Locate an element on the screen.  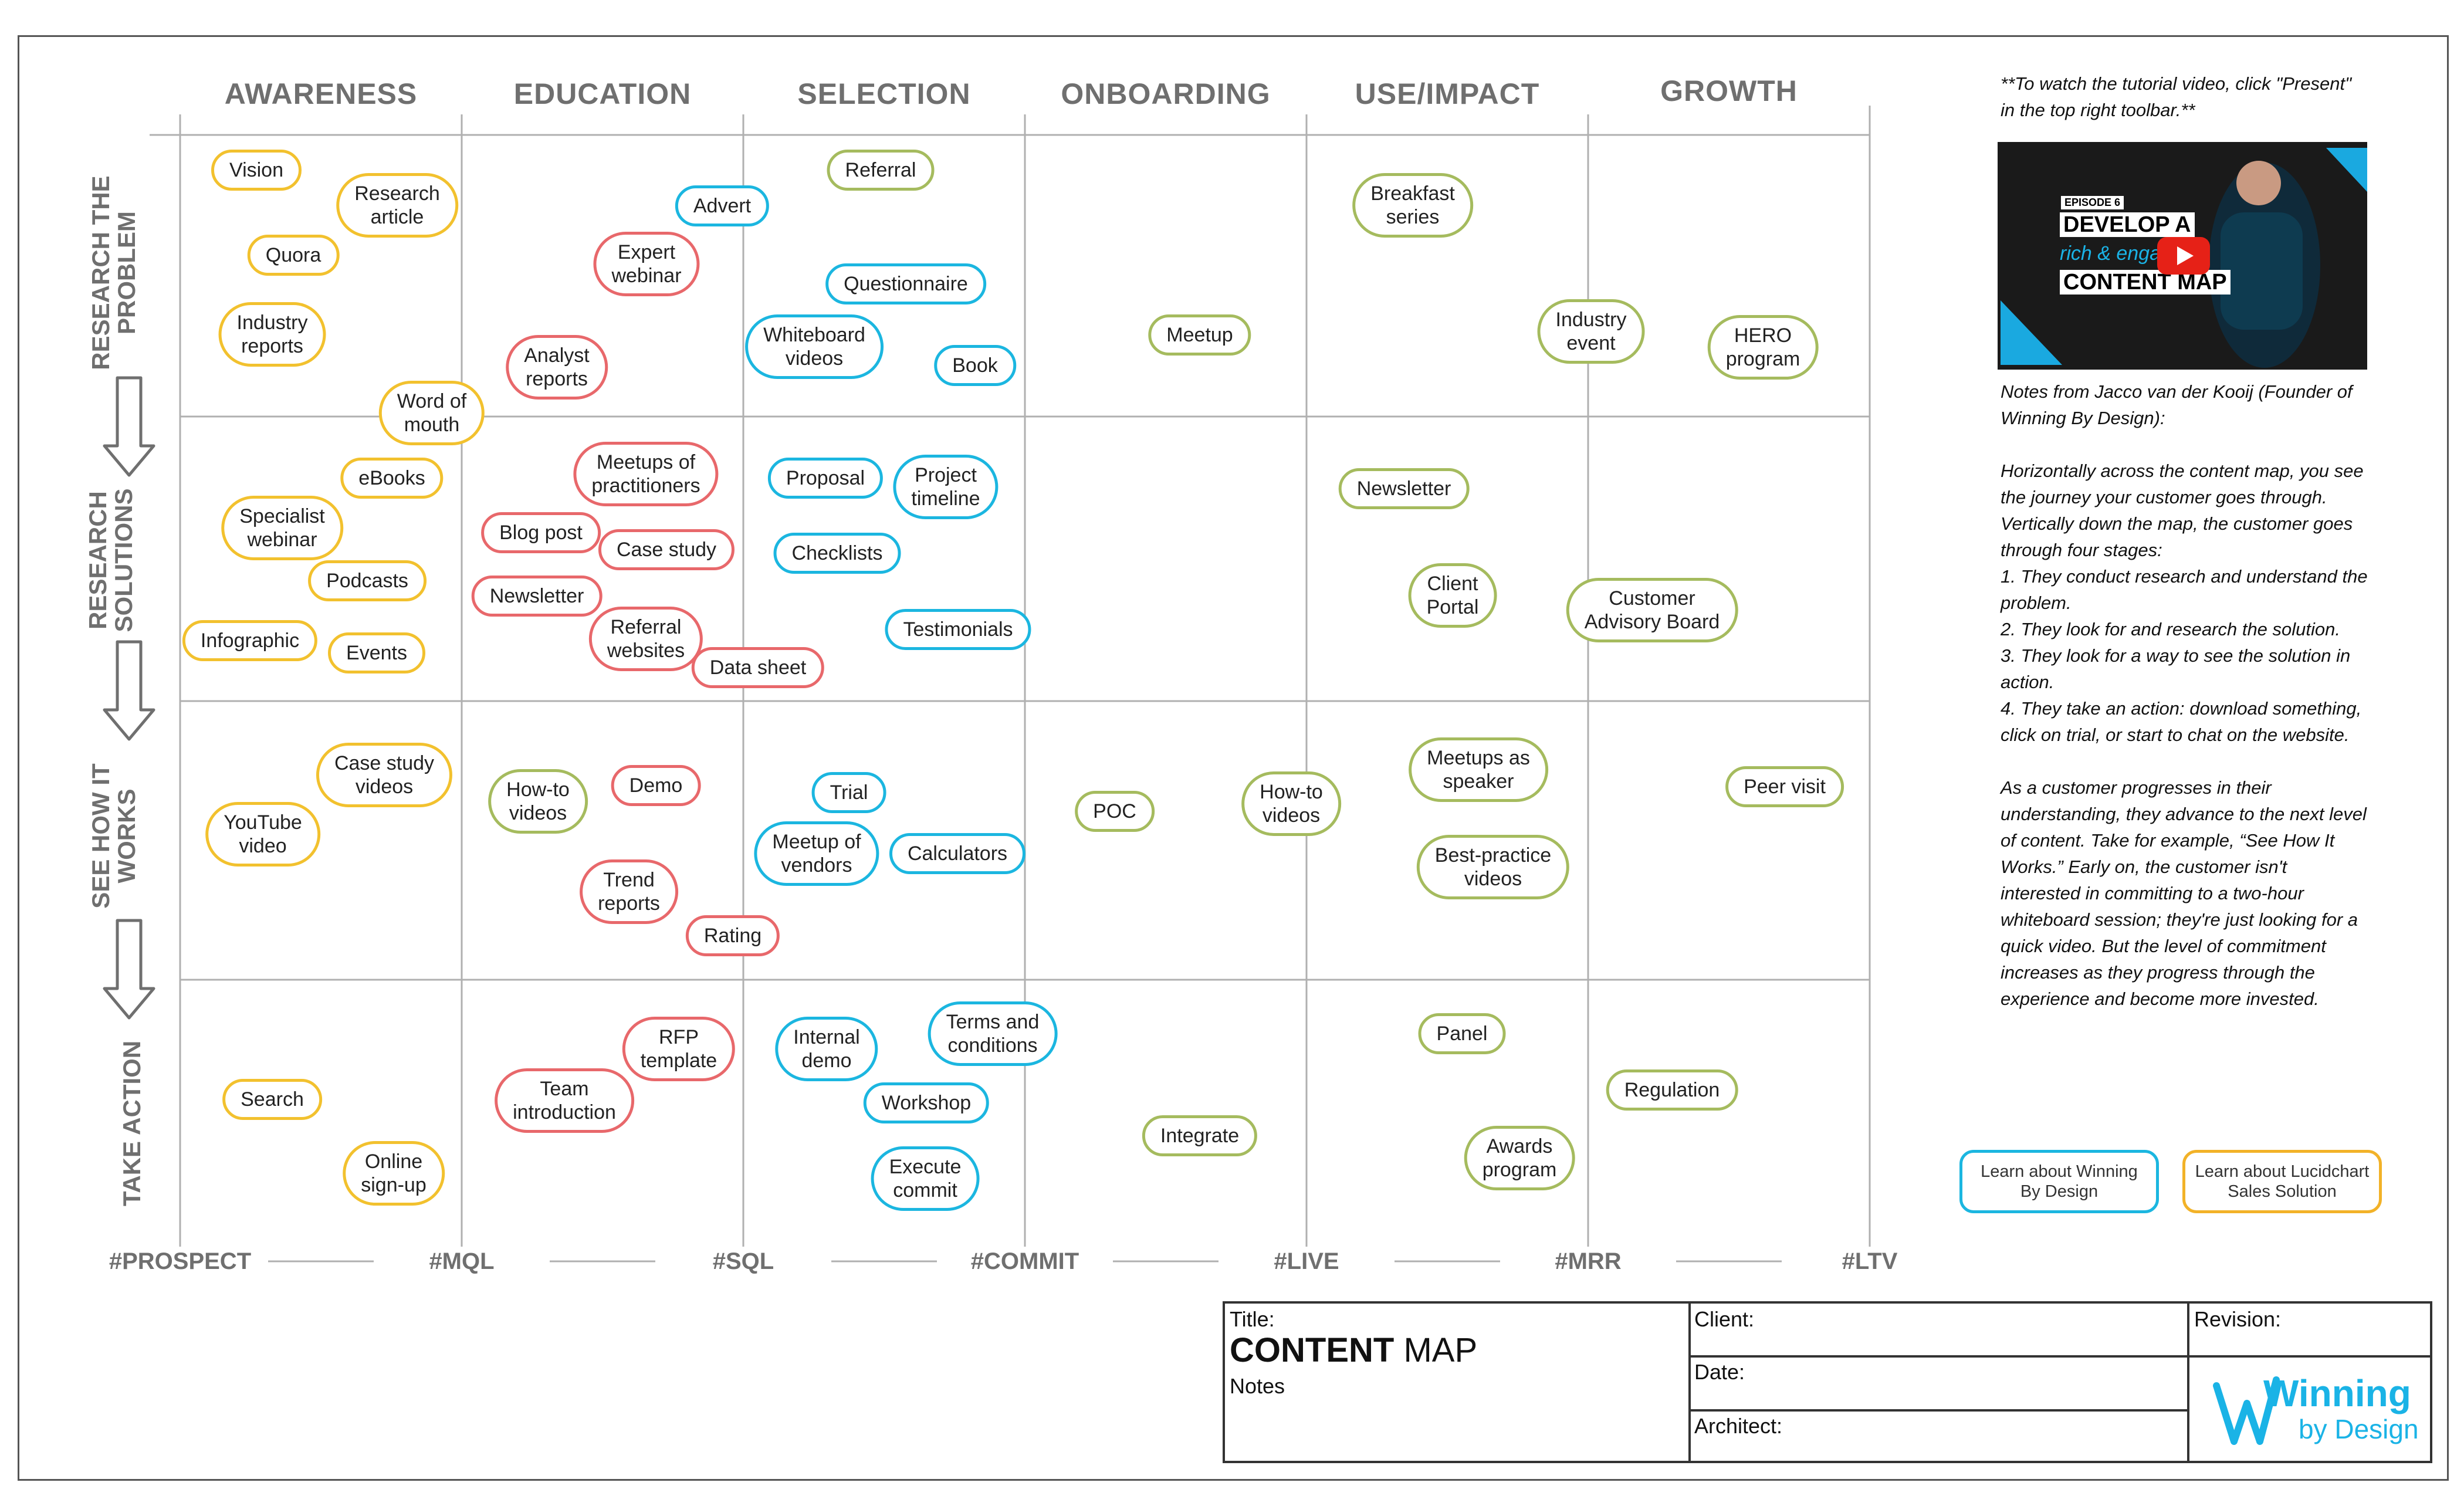
content-node: Podcasts is located at coordinates (367, 580).